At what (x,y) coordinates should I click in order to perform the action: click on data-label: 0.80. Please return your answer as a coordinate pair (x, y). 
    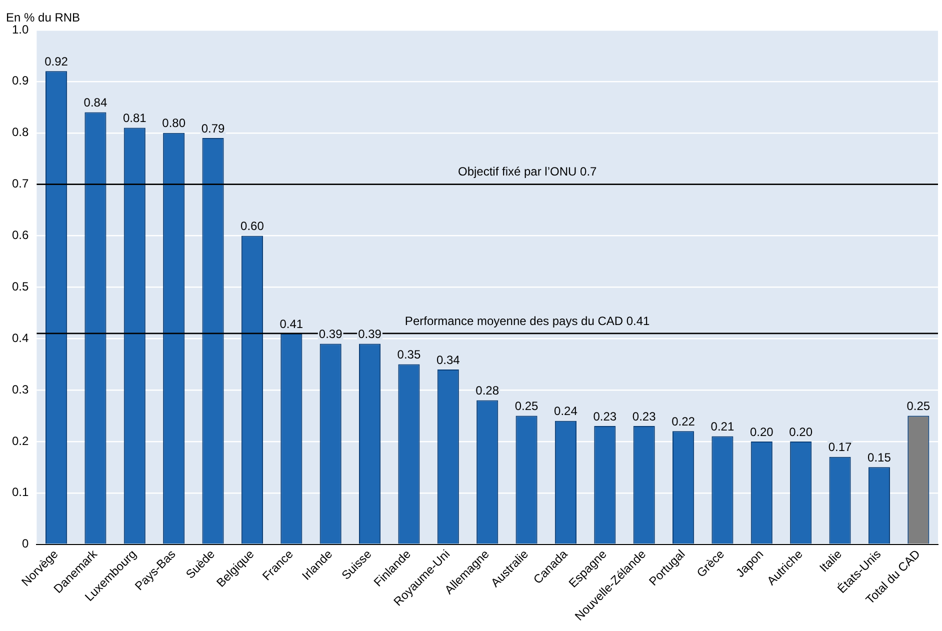
    Looking at the image, I should click on (174, 123).